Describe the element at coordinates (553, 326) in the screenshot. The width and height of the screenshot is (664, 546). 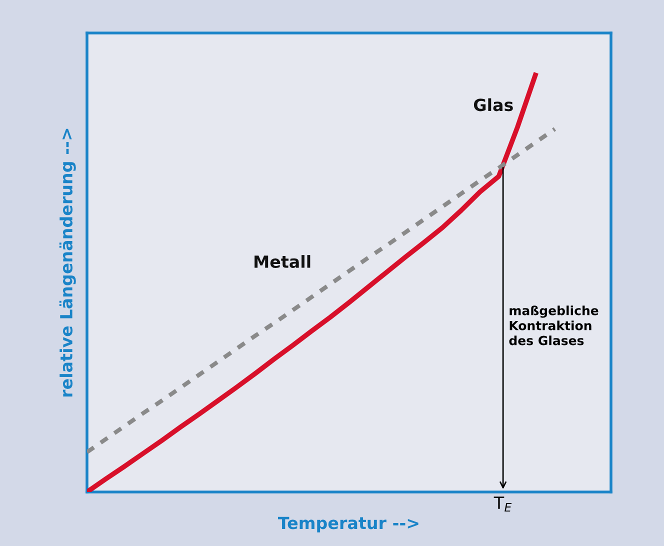
I see `annotation: maßgebliche Kontraktion des Glases` at that location.